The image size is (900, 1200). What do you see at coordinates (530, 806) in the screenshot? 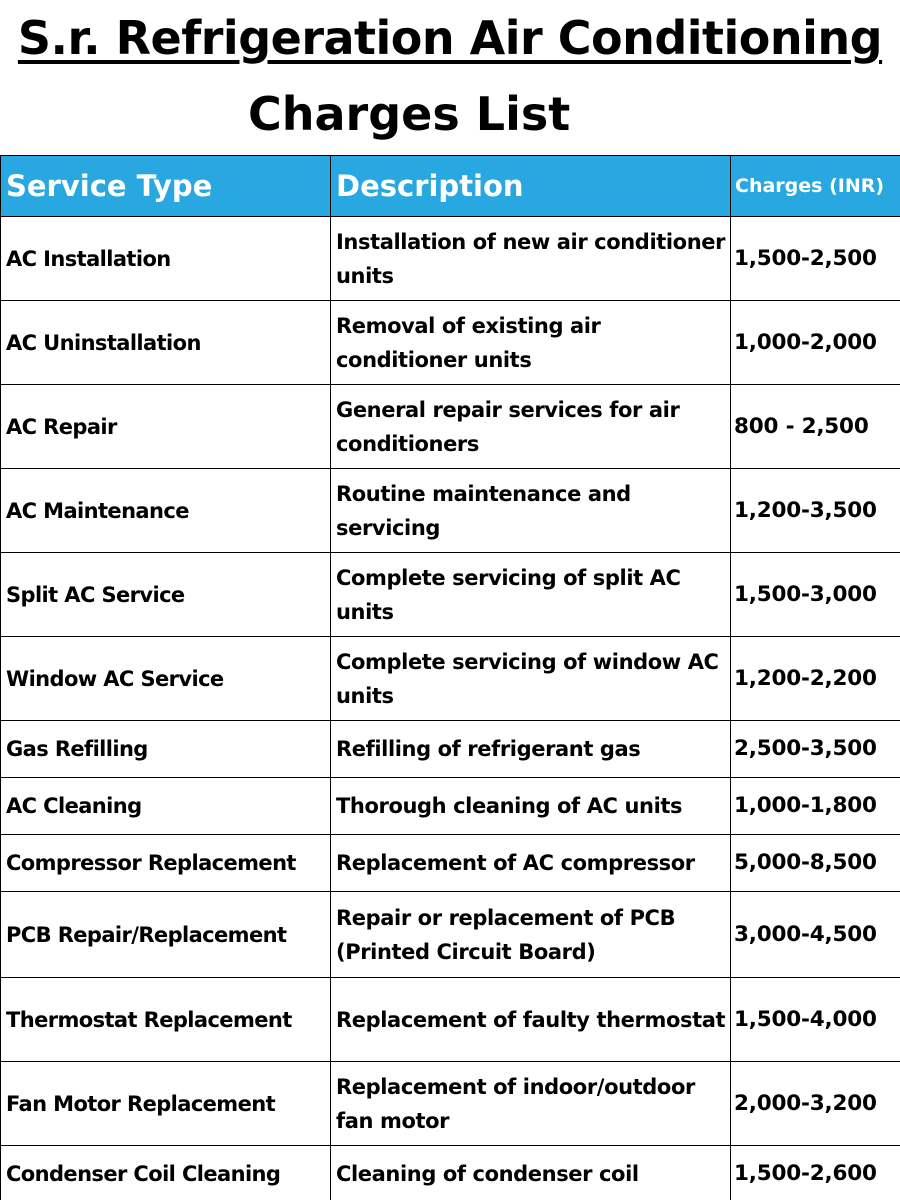
I see `description-cell: Thorough cleaning of AC units` at bounding box center [530, 806].